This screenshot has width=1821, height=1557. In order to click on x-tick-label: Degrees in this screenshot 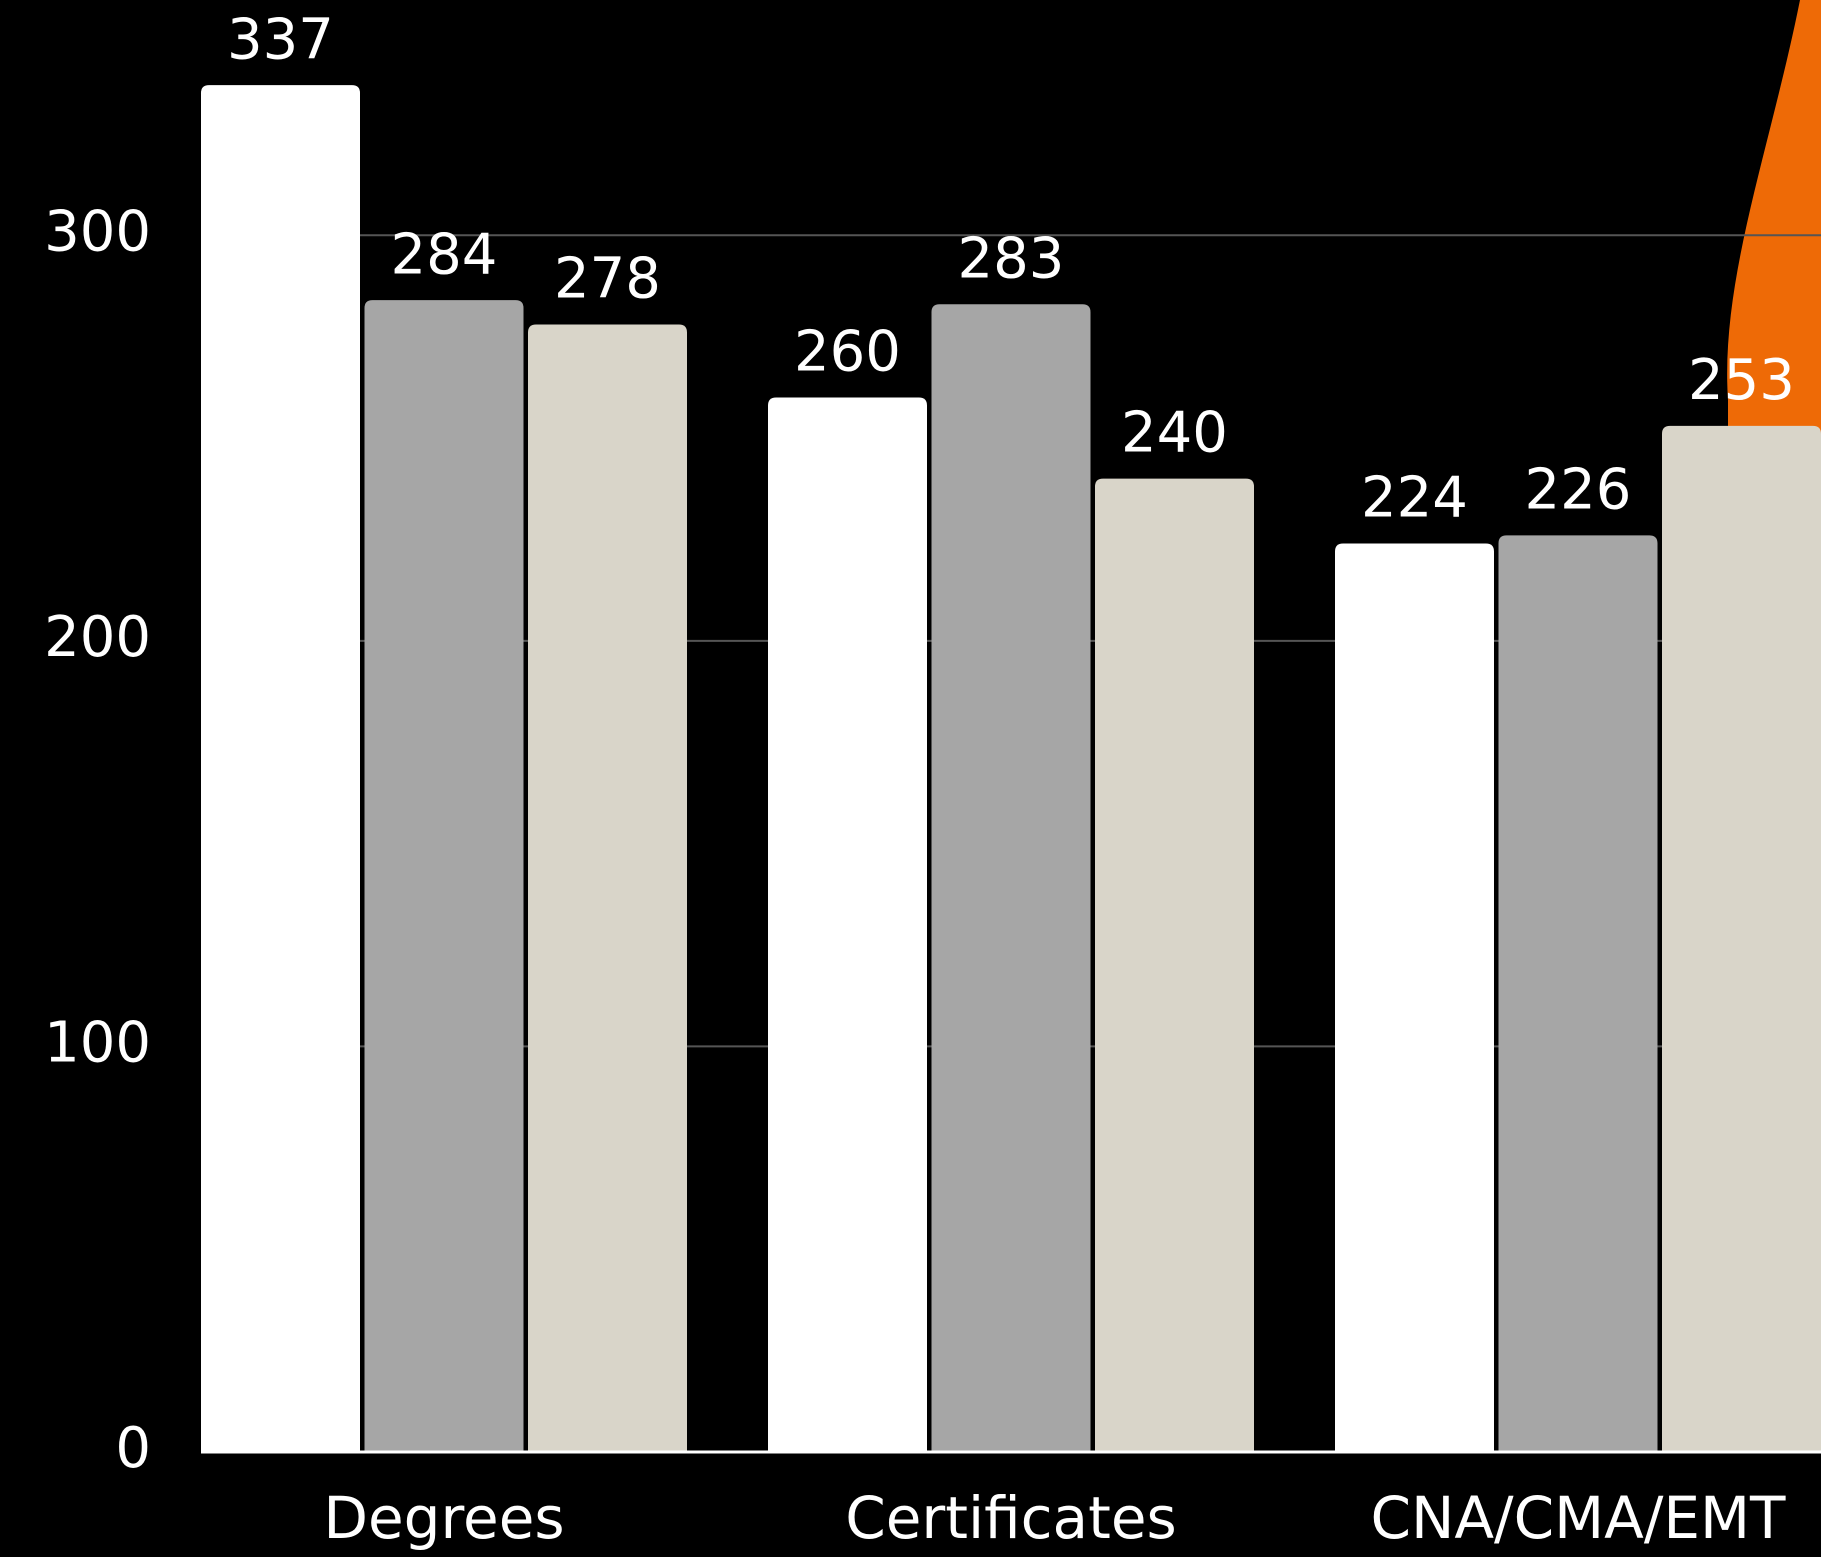, I will do `click(443, 1518)`.